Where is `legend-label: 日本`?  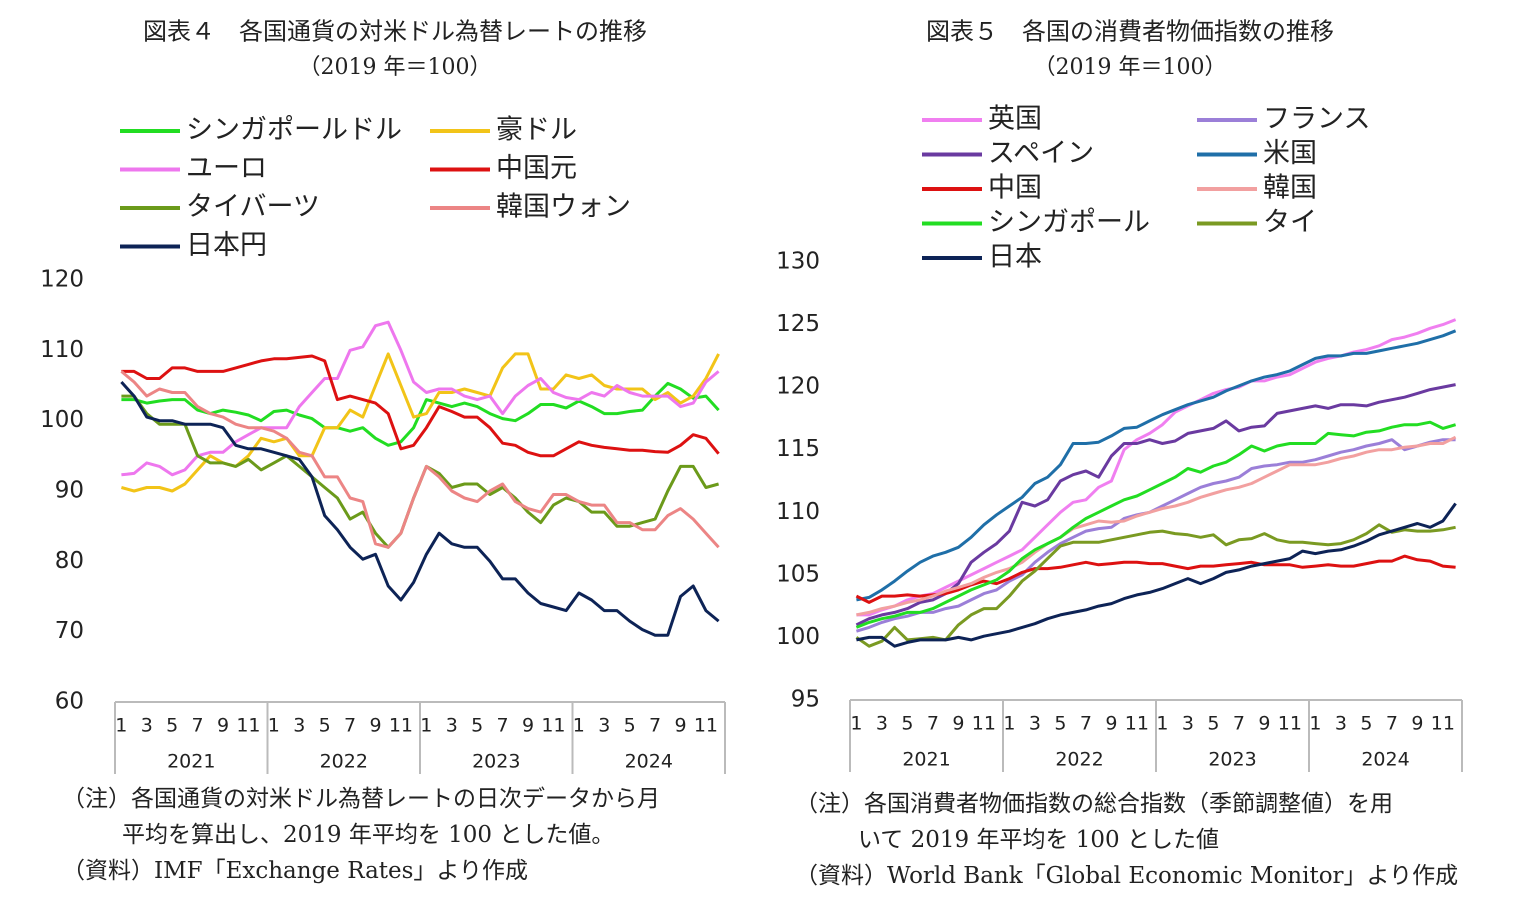 legend-label: 日本 is located at coordinates (1015, 257).